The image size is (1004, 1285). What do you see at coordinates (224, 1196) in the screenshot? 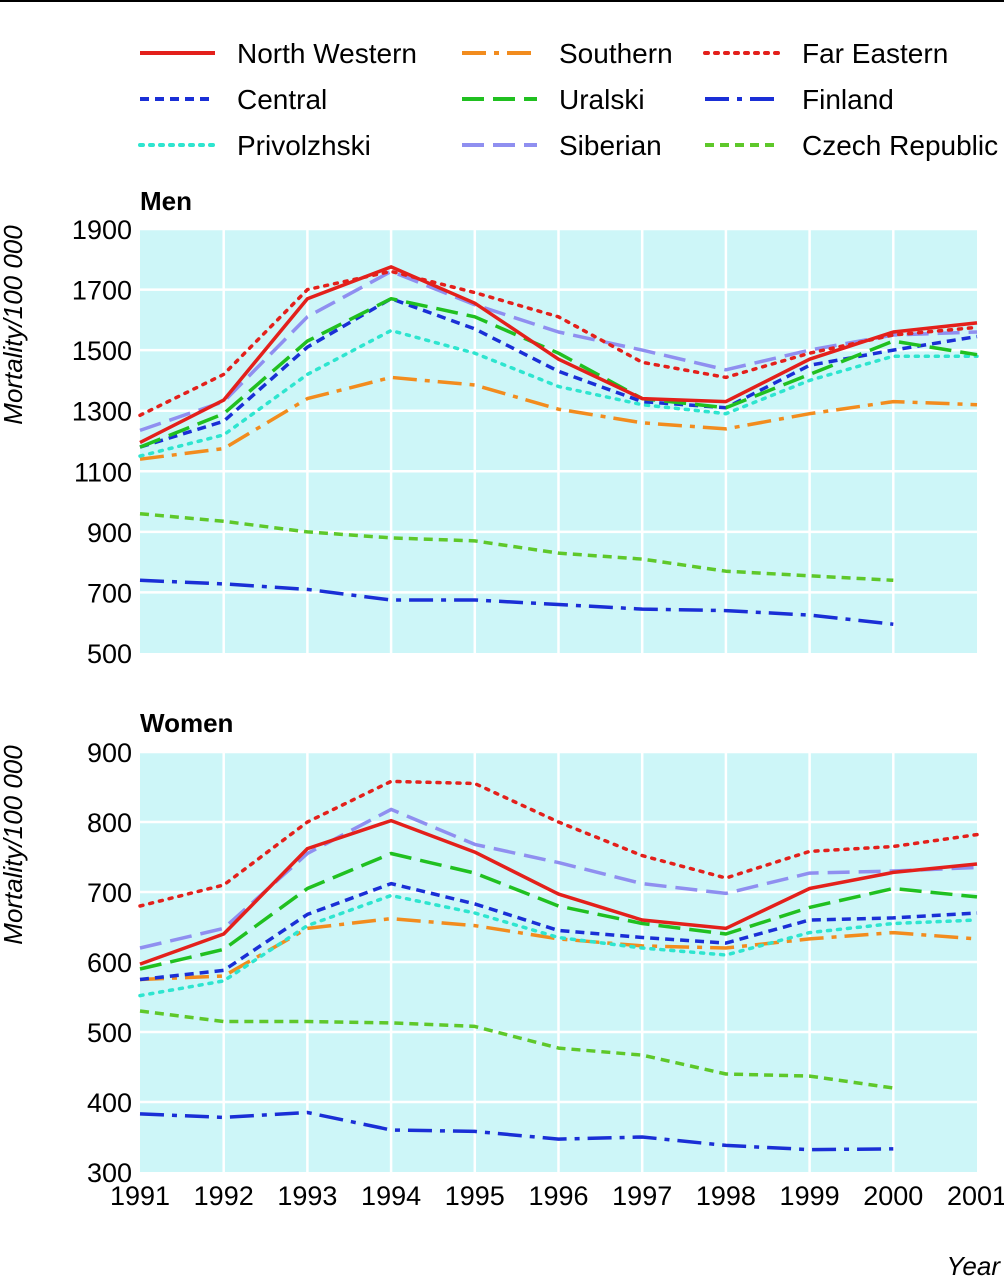
I see `xtick-1992: 1992` at bounding box center [224, 1196].